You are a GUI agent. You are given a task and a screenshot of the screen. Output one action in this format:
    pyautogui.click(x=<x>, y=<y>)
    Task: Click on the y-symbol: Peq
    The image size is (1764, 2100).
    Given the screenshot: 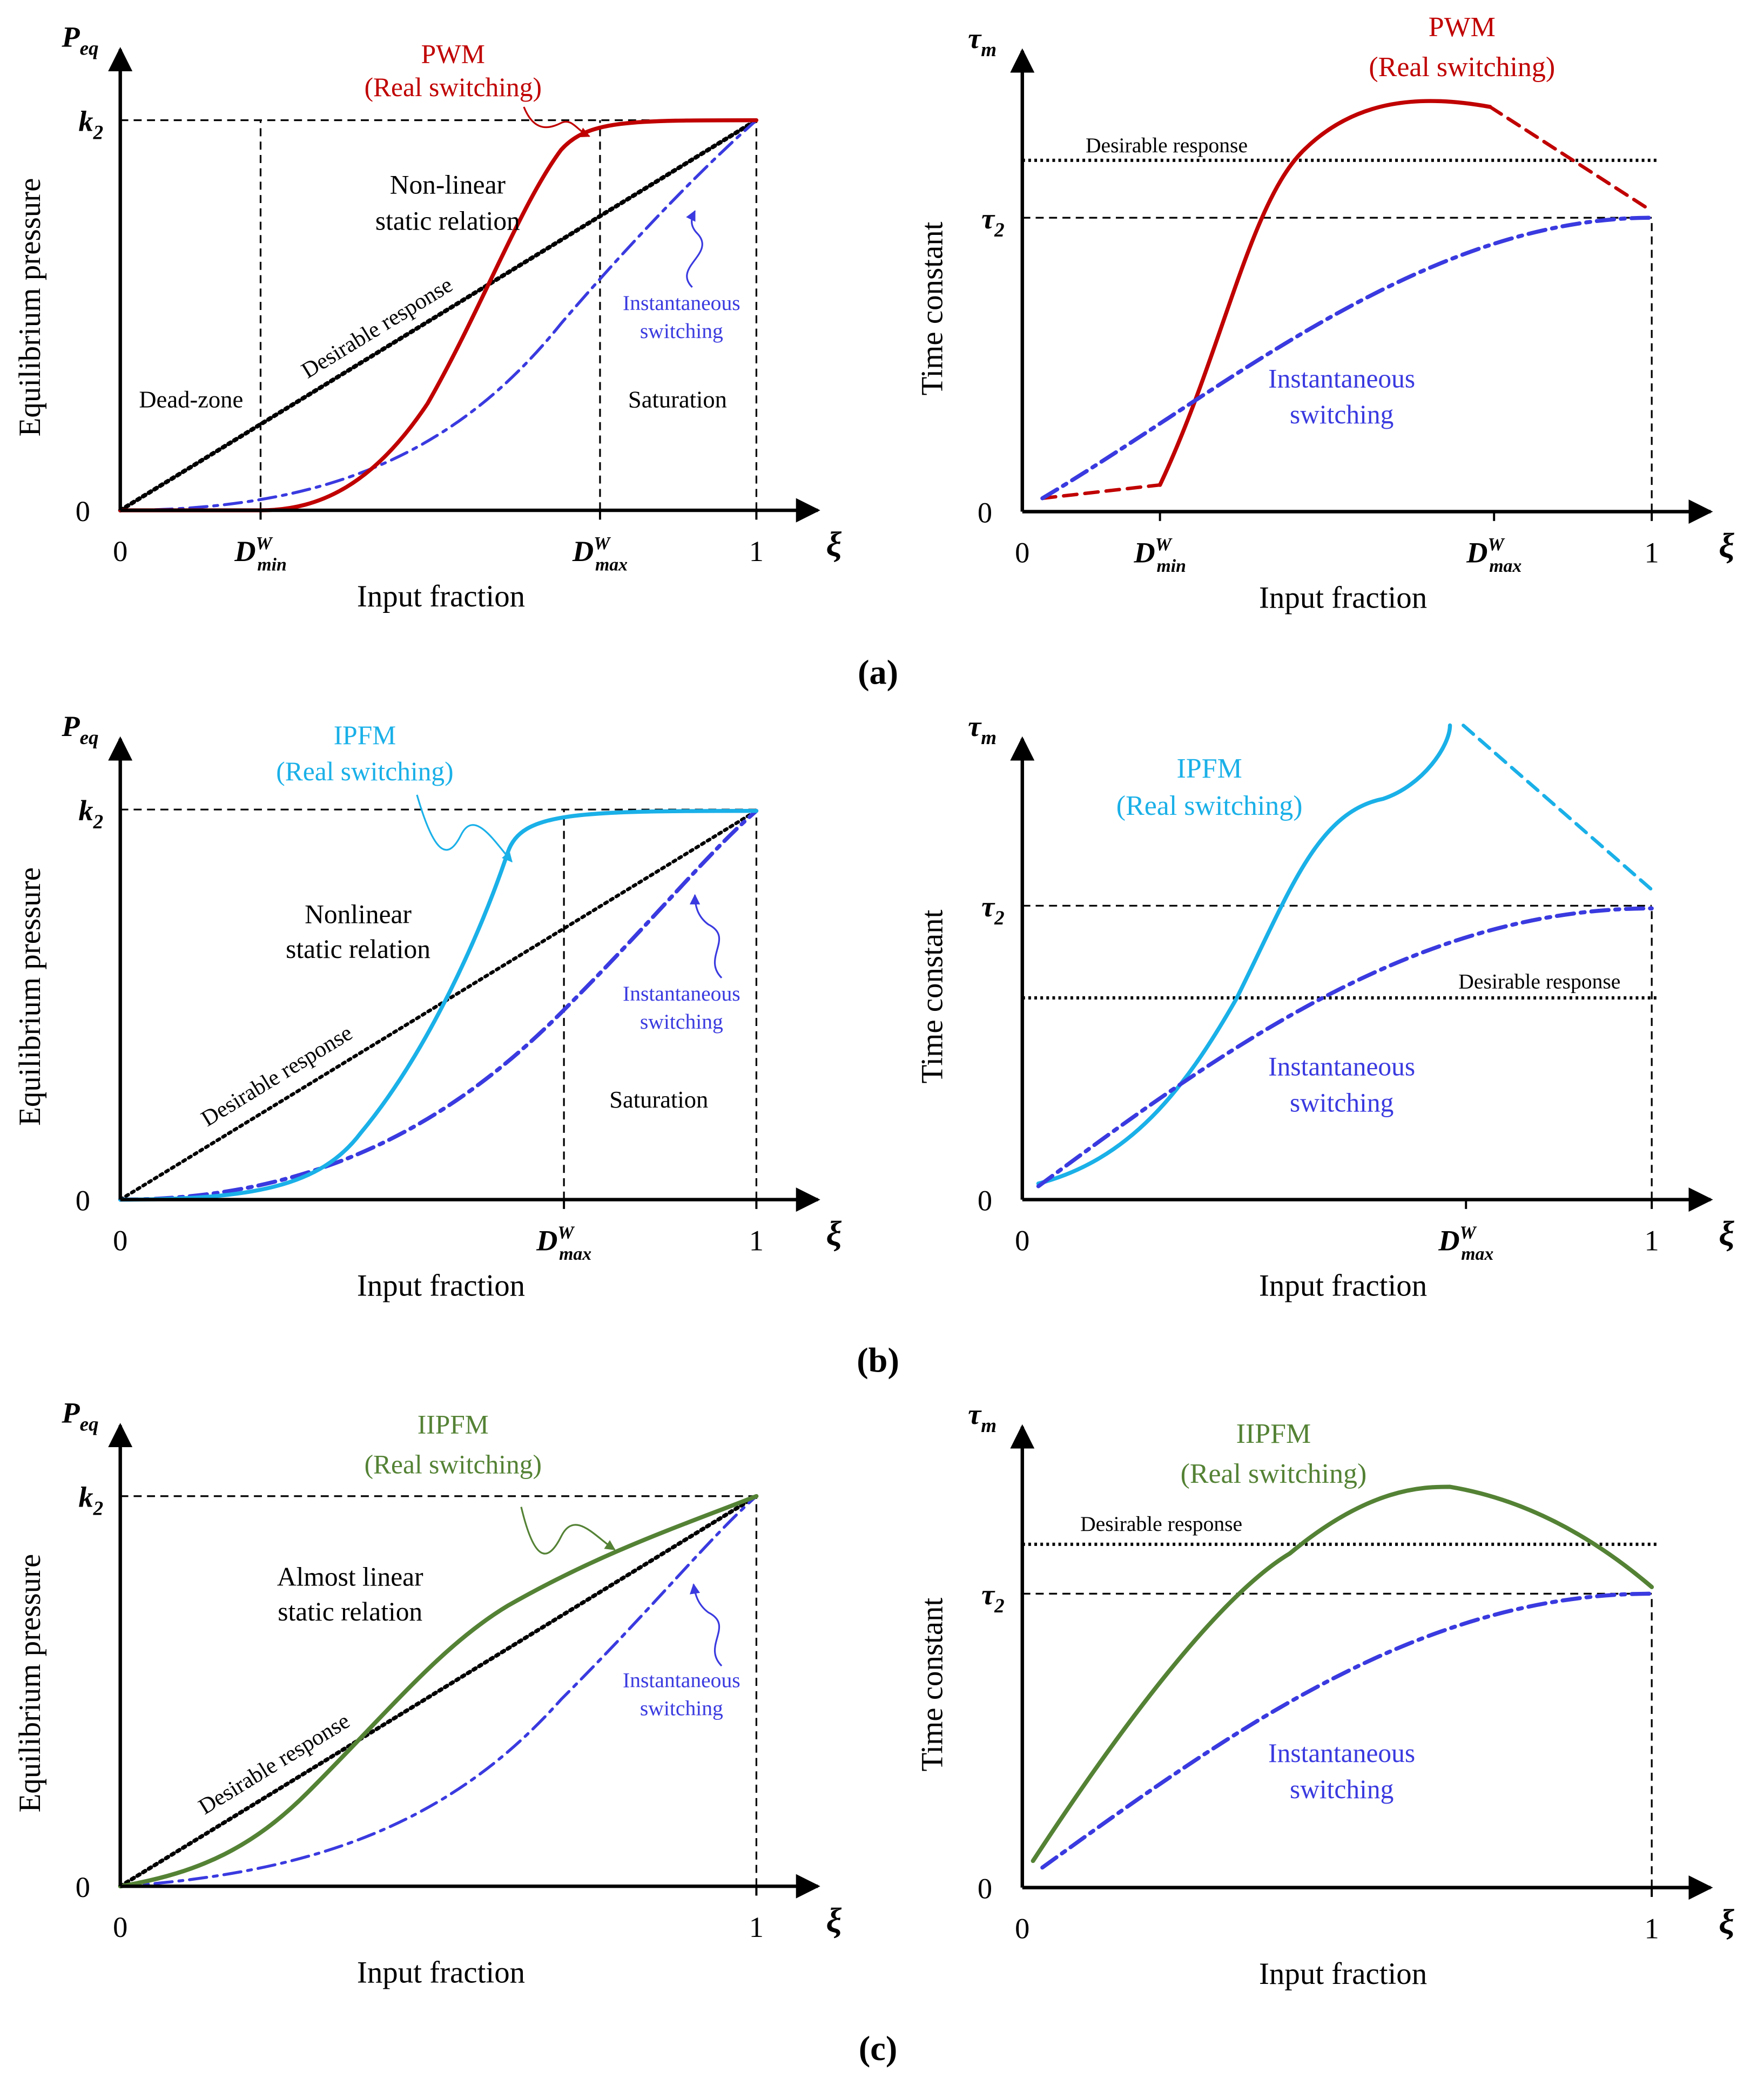 What is the action you would take?
    pyautogui.click(x=79, y=40)
    